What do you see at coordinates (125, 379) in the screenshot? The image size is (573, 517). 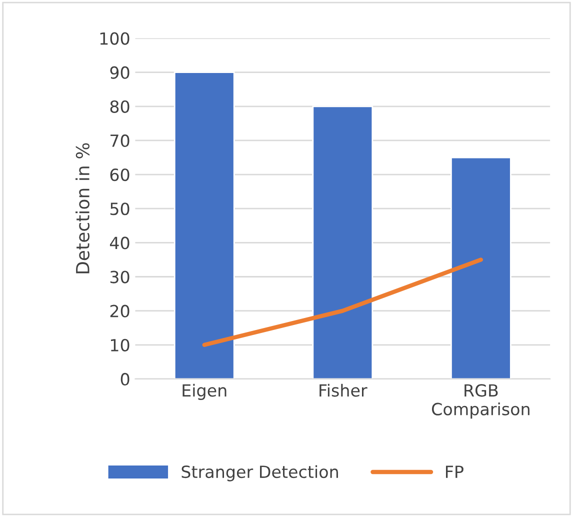 I see `y-tick-label: 0` at bounding box center [125, 379].